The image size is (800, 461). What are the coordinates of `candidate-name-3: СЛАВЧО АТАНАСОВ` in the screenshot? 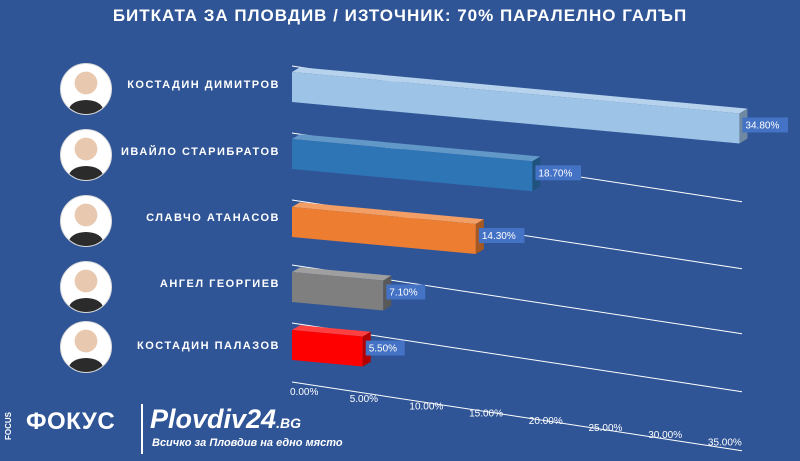 It's located at (213, 218).